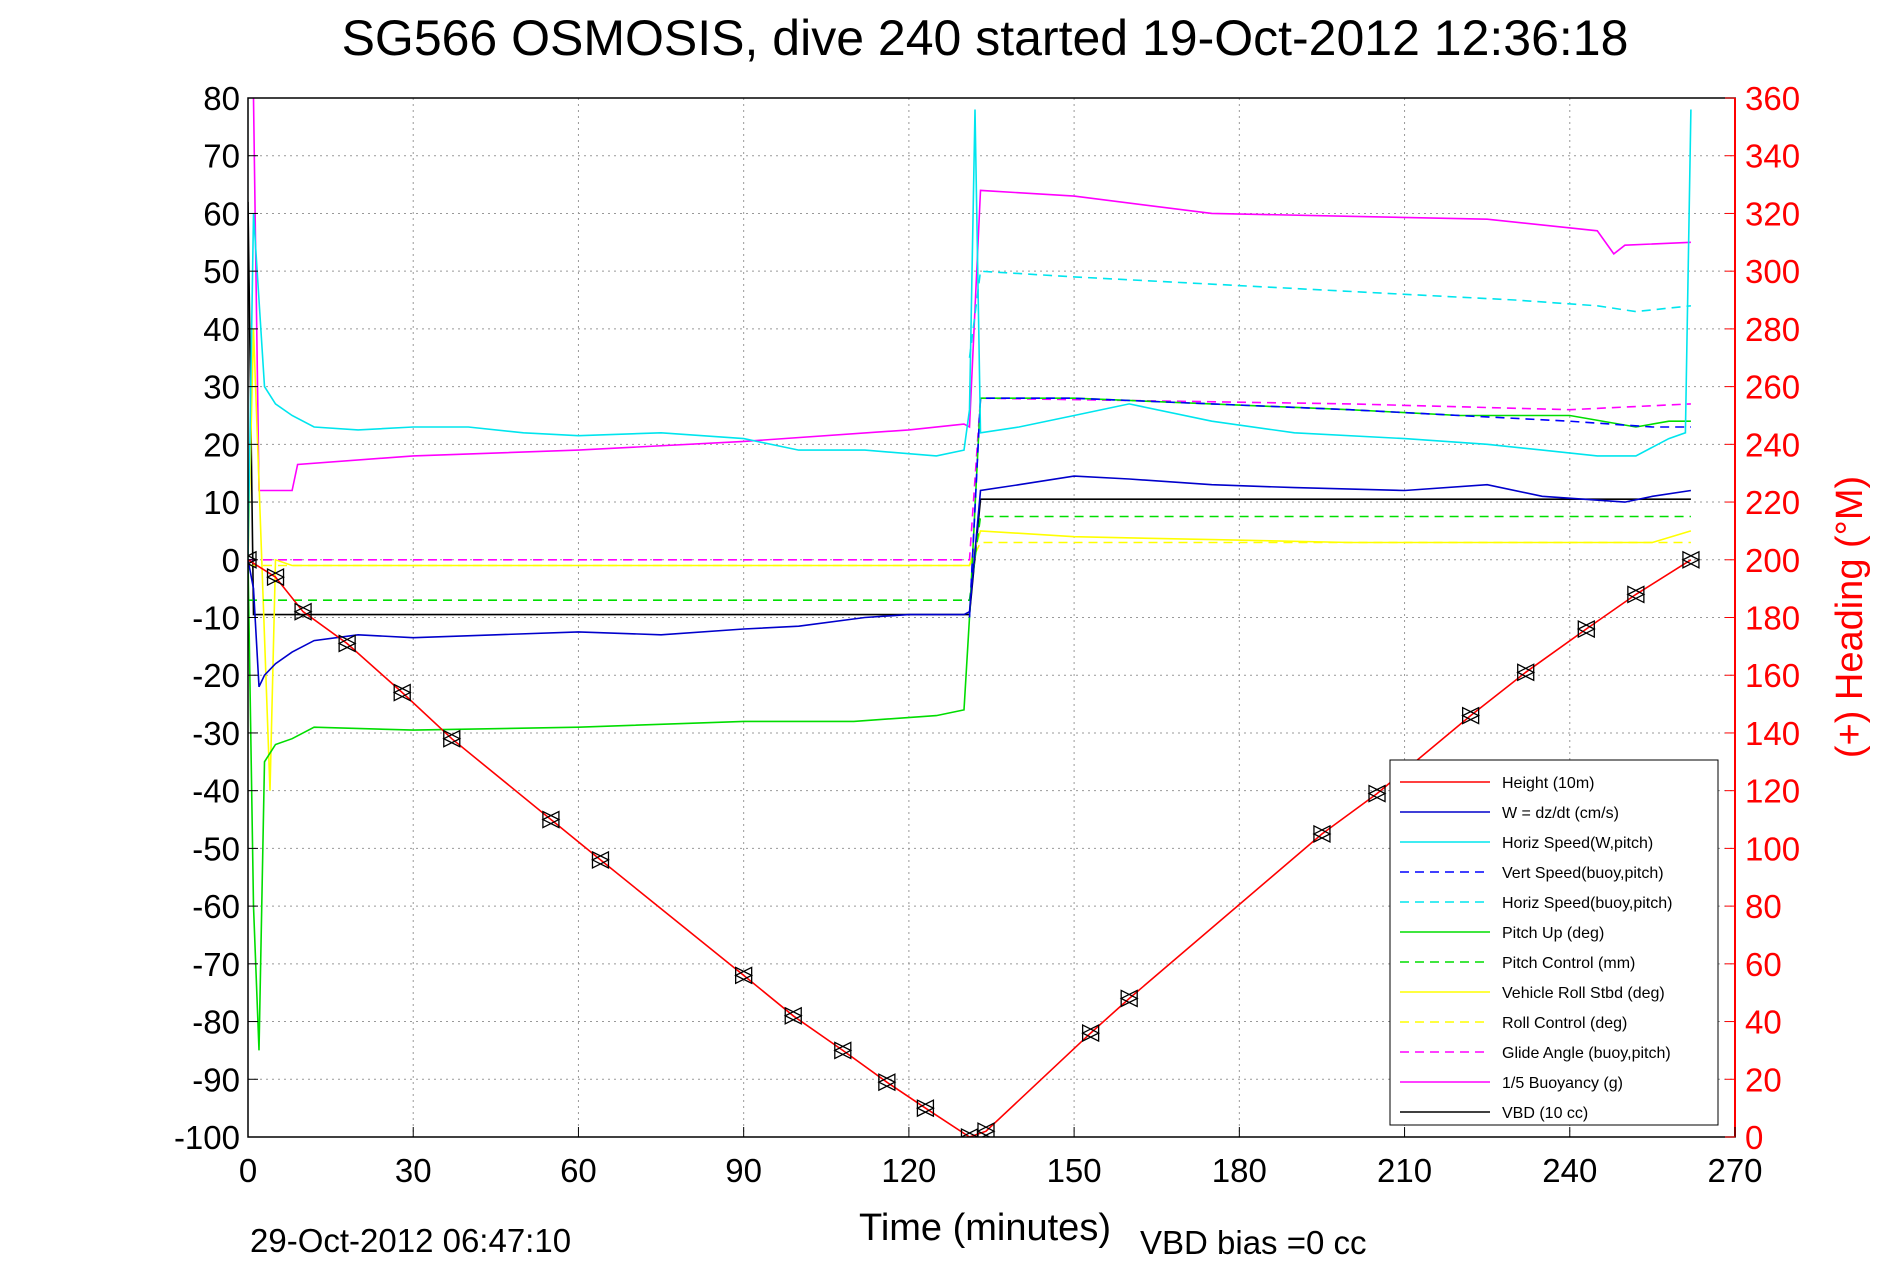  What do you see at coordinates (221, 329) in the screenshot?
I see `y-tick-label: 40` at bounding box center [221, 329].